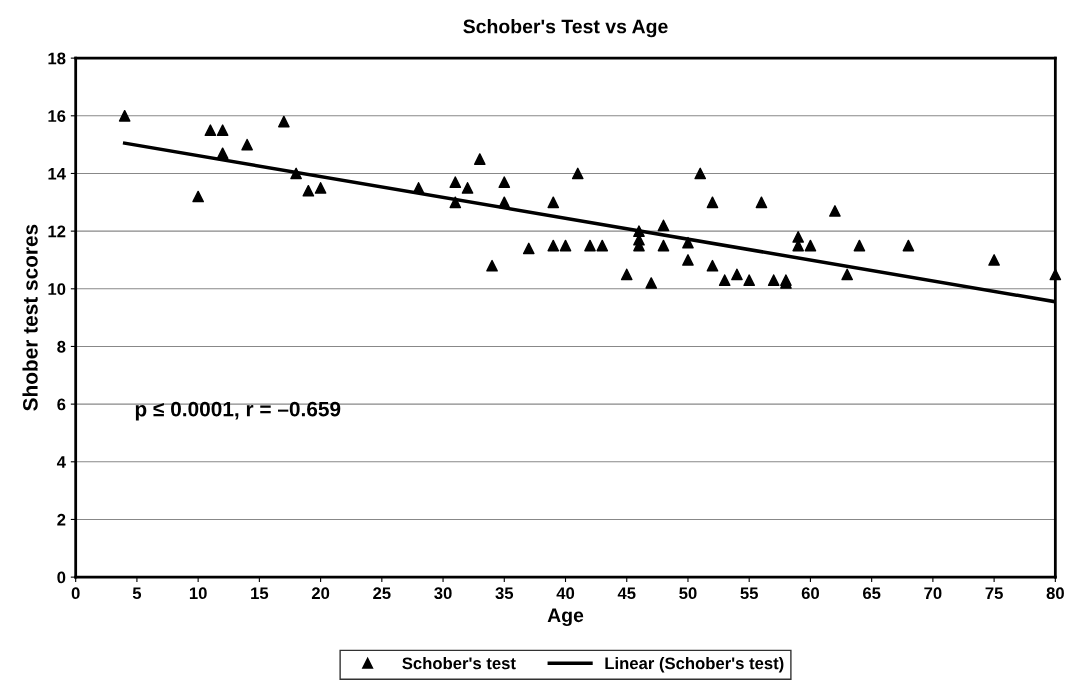 Image resolution: width=1066 pixels, height=692 pixels. What do you see at coordinates (57, 116) in the screenshot?
I see `y-tick-label: 16` at bounding box center [57, 116].